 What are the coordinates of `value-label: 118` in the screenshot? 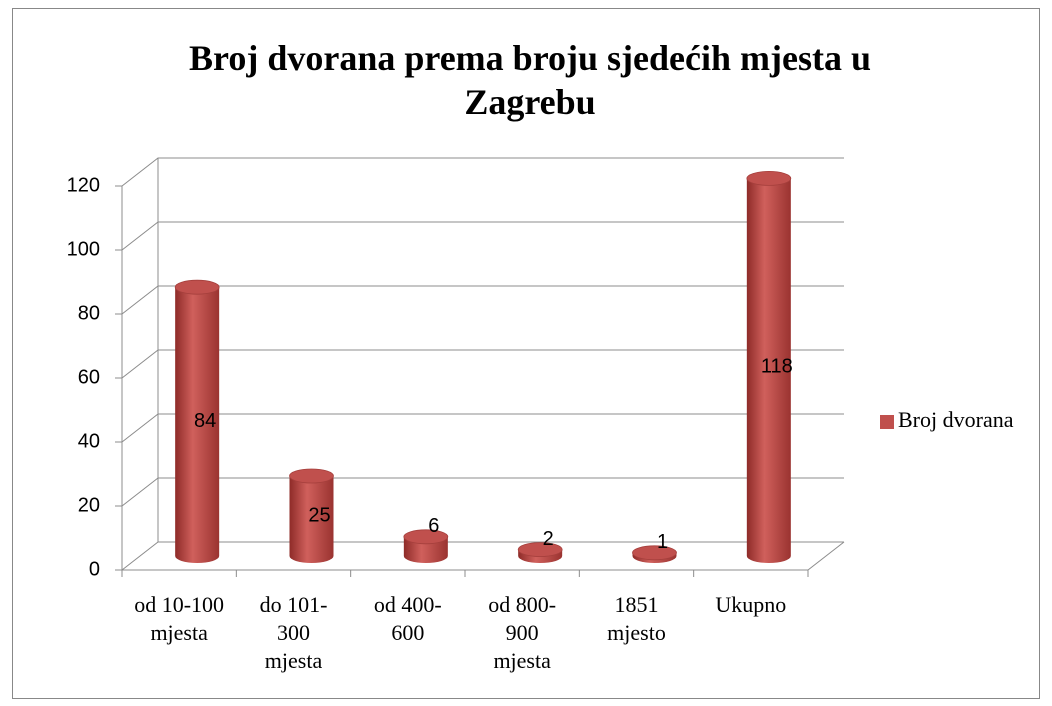 It's located at (777, 366).